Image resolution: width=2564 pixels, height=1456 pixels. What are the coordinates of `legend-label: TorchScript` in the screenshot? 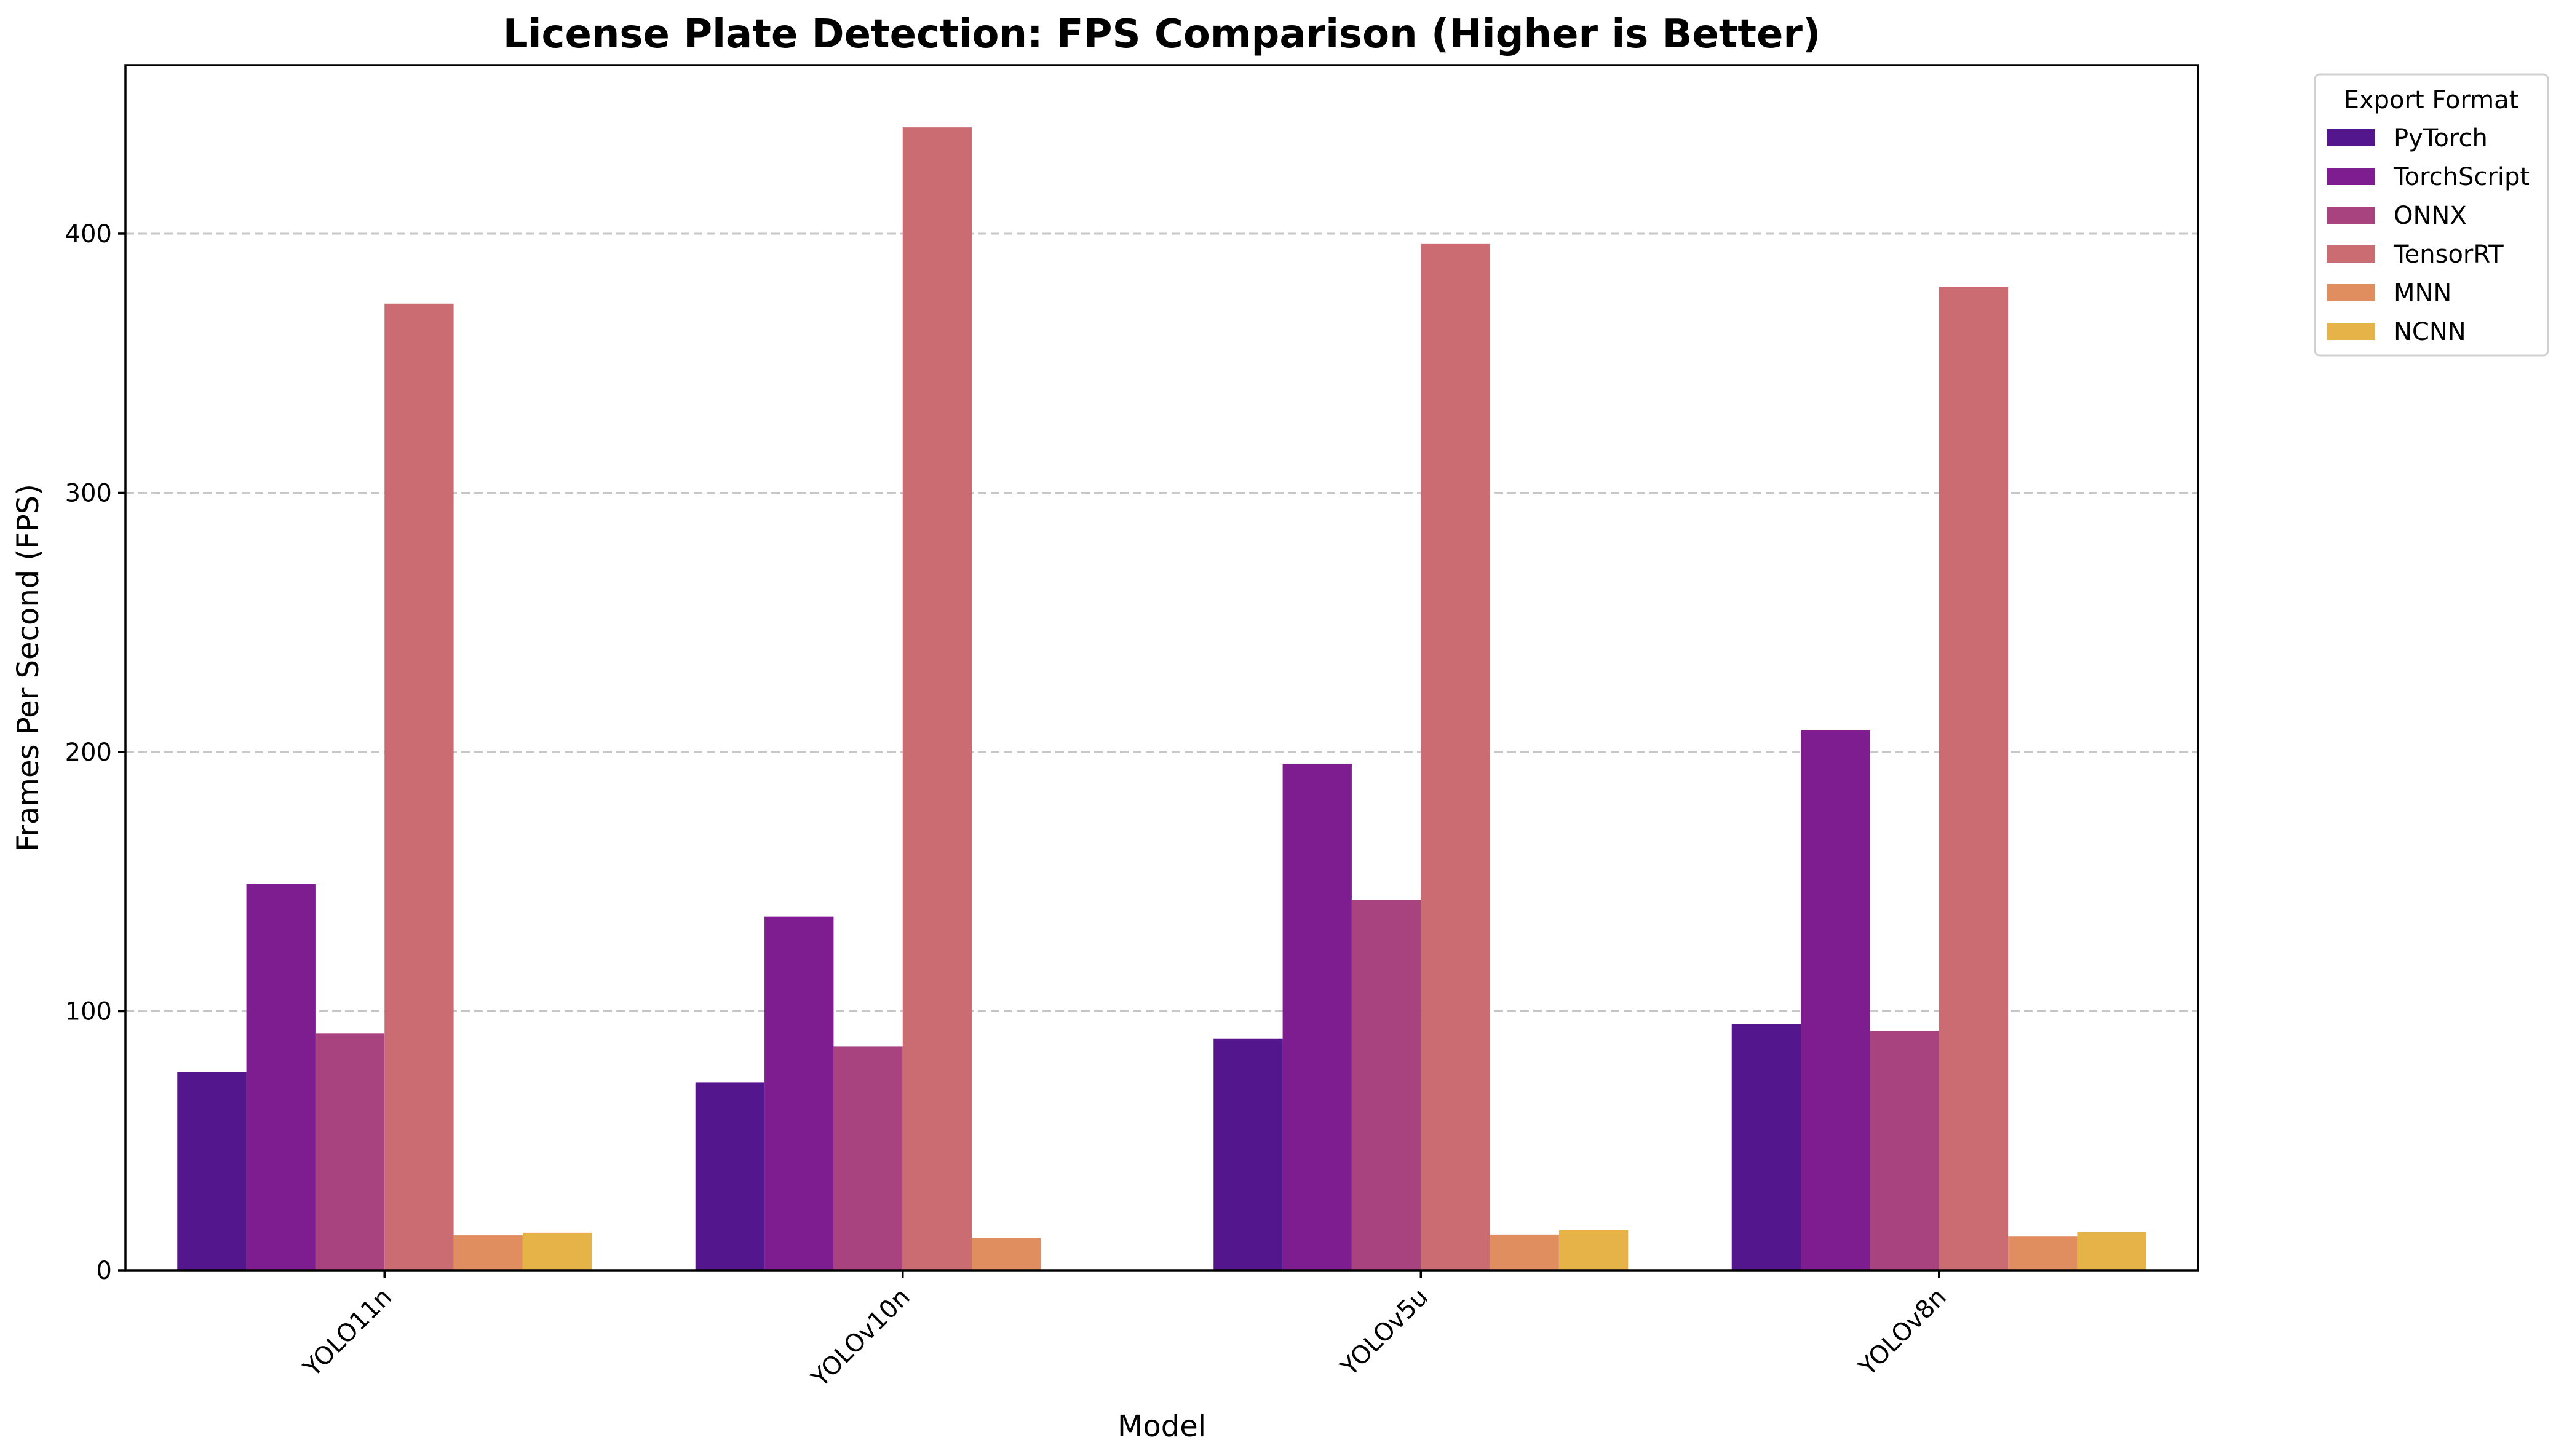 It's located at (2461, 177).